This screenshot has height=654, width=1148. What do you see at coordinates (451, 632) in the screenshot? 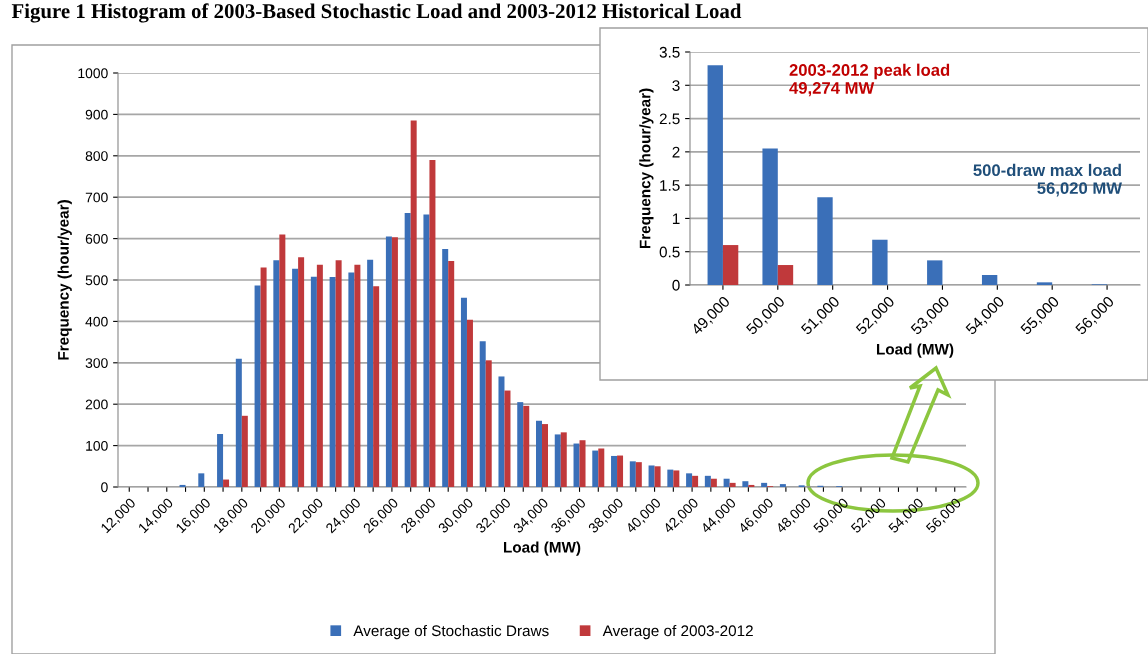
I see `legend-label: Average of Stochastic Draws` at bounding box center [451, 632].